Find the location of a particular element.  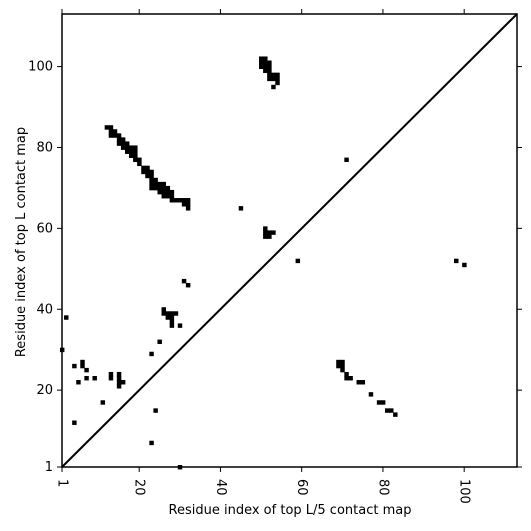

x-tick-label: 80 is located at coordinates (382, 487).